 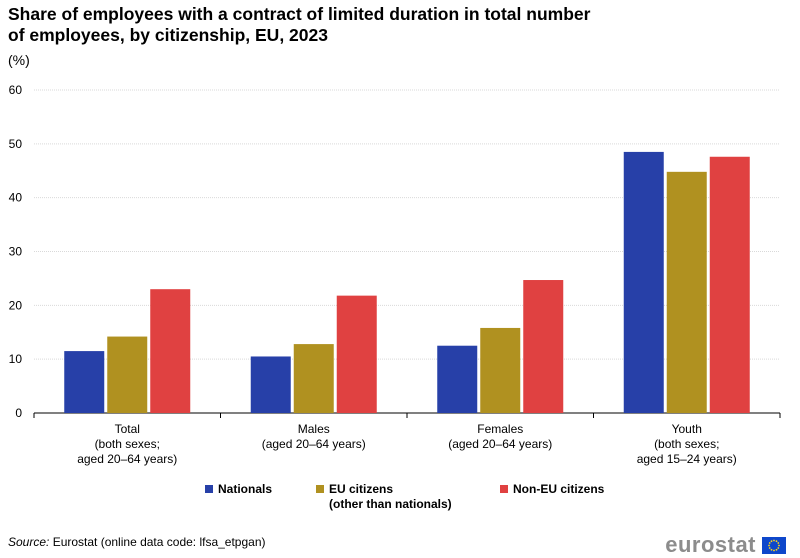 I want to click on legend-label-non-eu-citizens: Non-EU citizens, so click(x=559, y=489).